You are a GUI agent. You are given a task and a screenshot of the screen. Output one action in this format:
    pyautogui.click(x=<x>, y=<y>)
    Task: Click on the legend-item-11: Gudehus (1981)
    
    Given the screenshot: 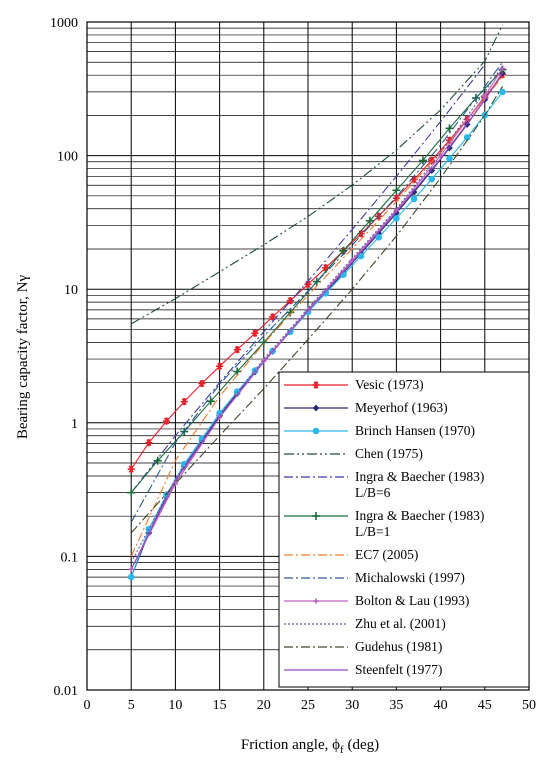 What is the action you would take?
    pyautogui.click(x=363, y=646)
    